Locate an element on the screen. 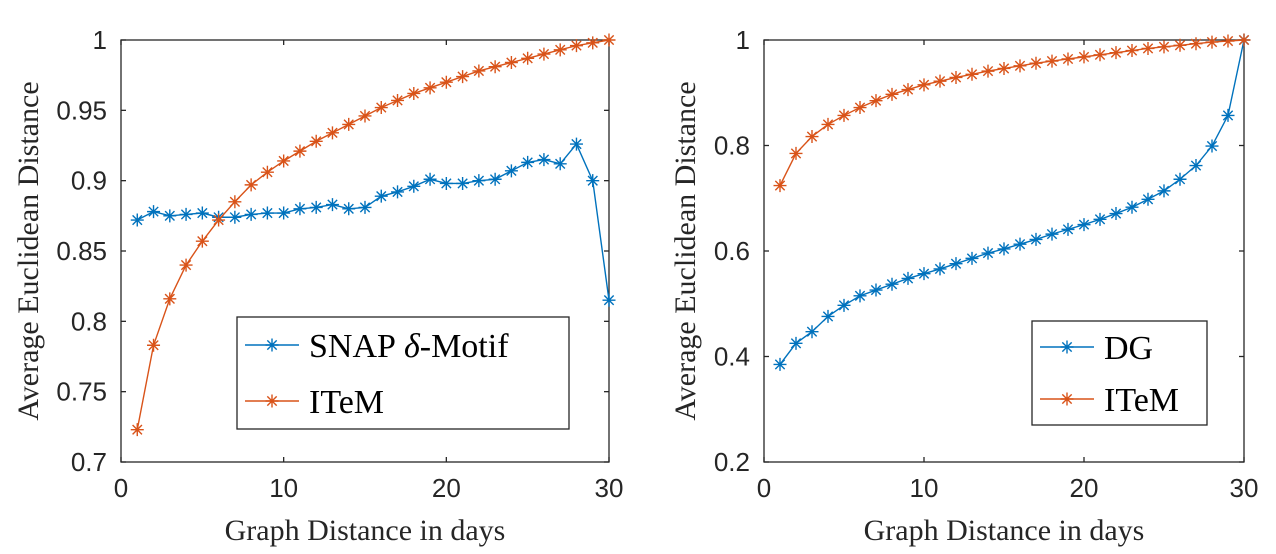  y-tick-label: 0.8 is located at coordinates (89, 321).